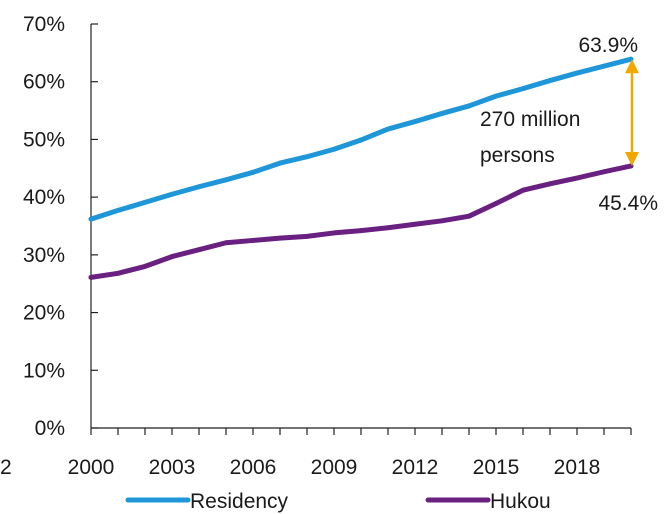 The image size is (670, 514). What do you see at coordinates (44, 313) in the screenshot?
I see `y-tick-label: 20%` at bounding box center [44, 313].